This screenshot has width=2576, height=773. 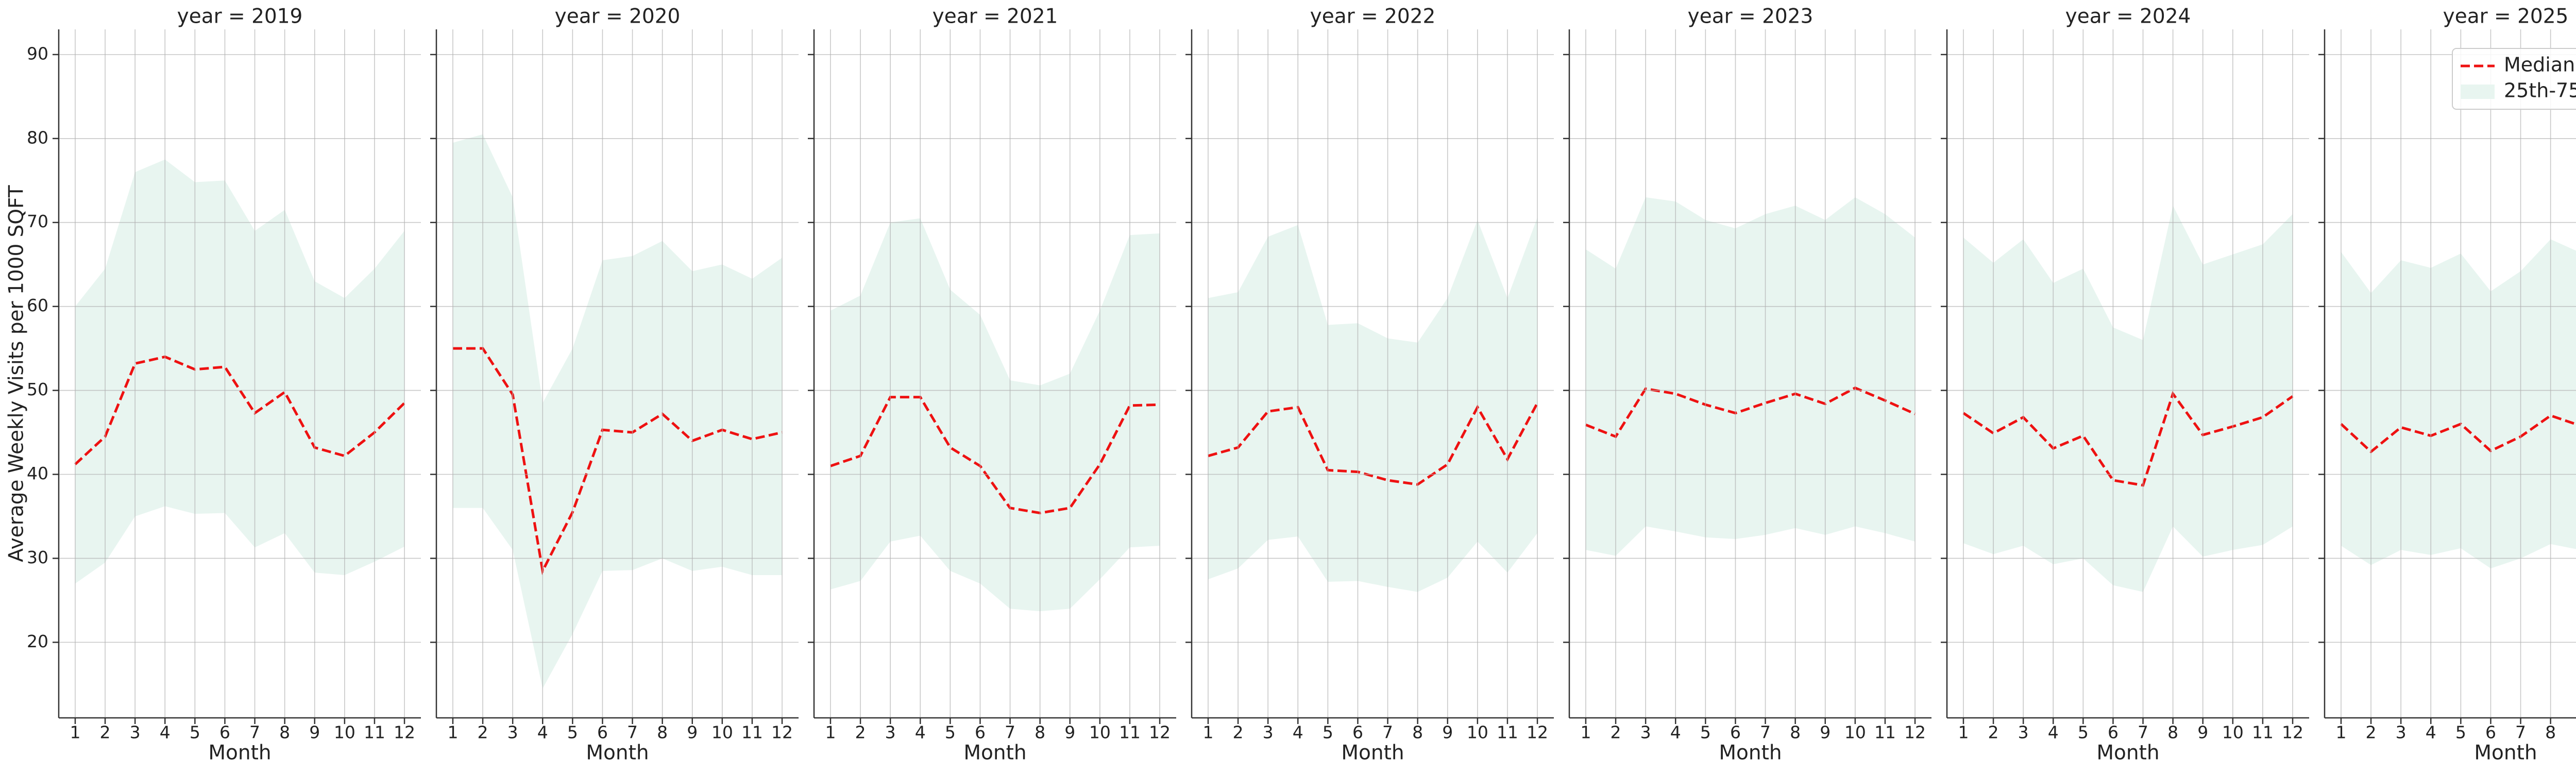 I want to click on y-axis-label: Average Weekly Visits per 1000 SQFT, so click(x=16, y=373).